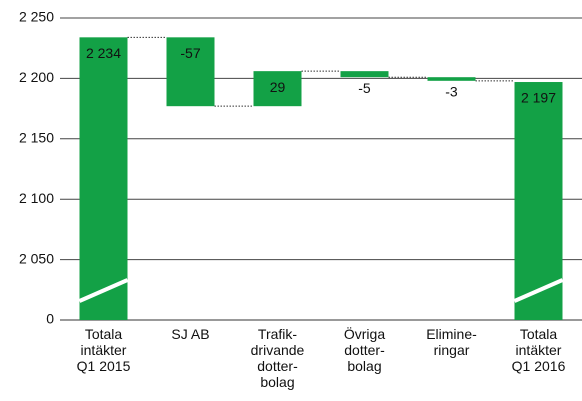 This screenshot has height=401, width=582. I want to click on x-tick-label: Elimine- ringar, so click(451, 342).